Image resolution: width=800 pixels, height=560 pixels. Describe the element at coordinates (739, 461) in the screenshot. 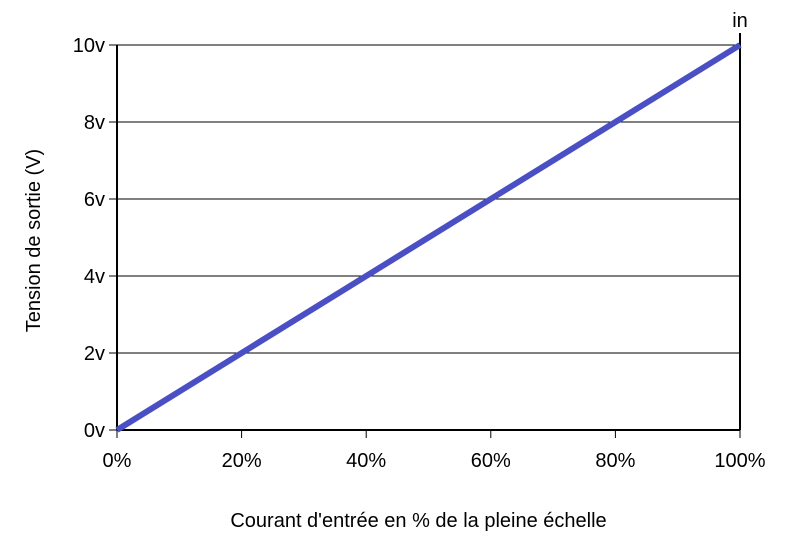

I see `x-tick-label-5: 100%` at that location.